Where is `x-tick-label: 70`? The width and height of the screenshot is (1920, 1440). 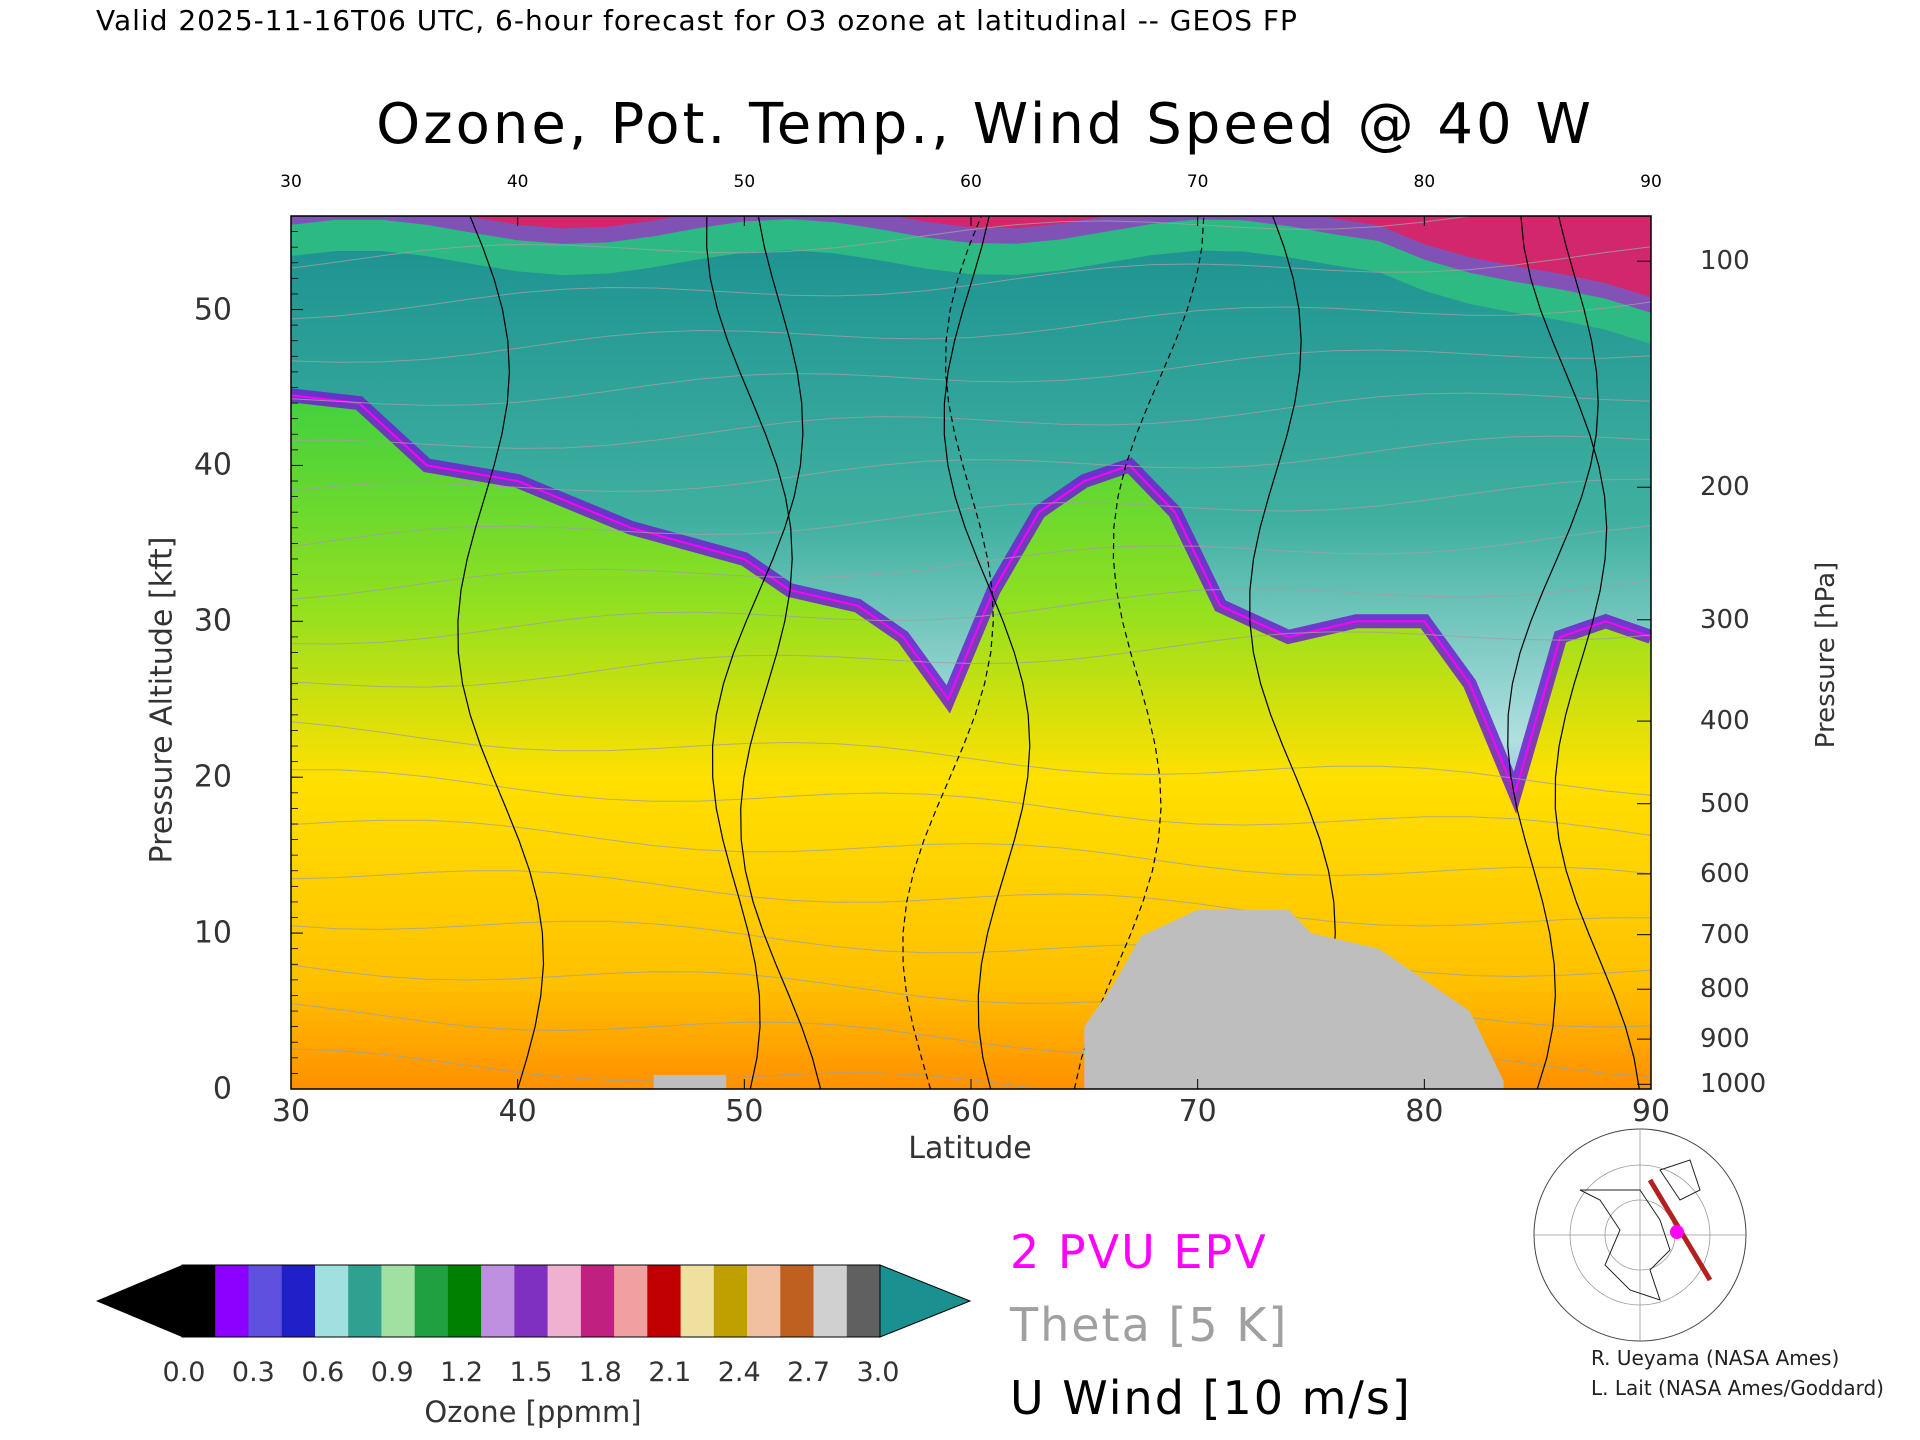 x-tick-label: 70 is located at coordinates (1197, 1111).